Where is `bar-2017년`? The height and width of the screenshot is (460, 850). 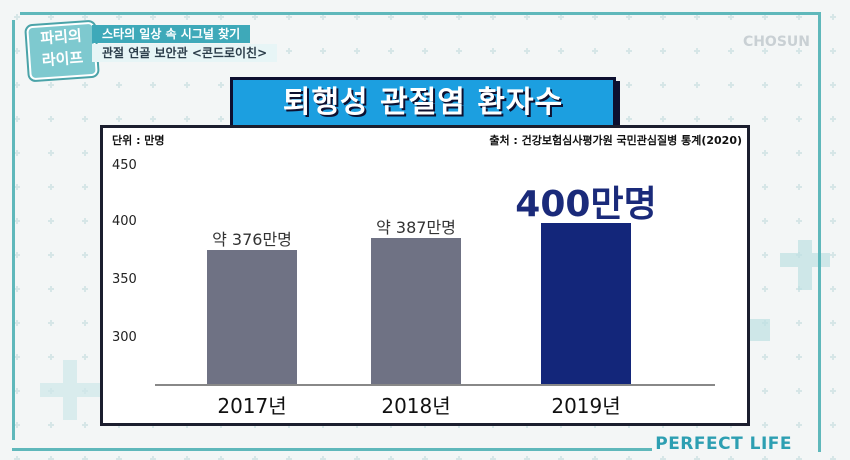 bar-2017년 is located at coordinates (252, 317).